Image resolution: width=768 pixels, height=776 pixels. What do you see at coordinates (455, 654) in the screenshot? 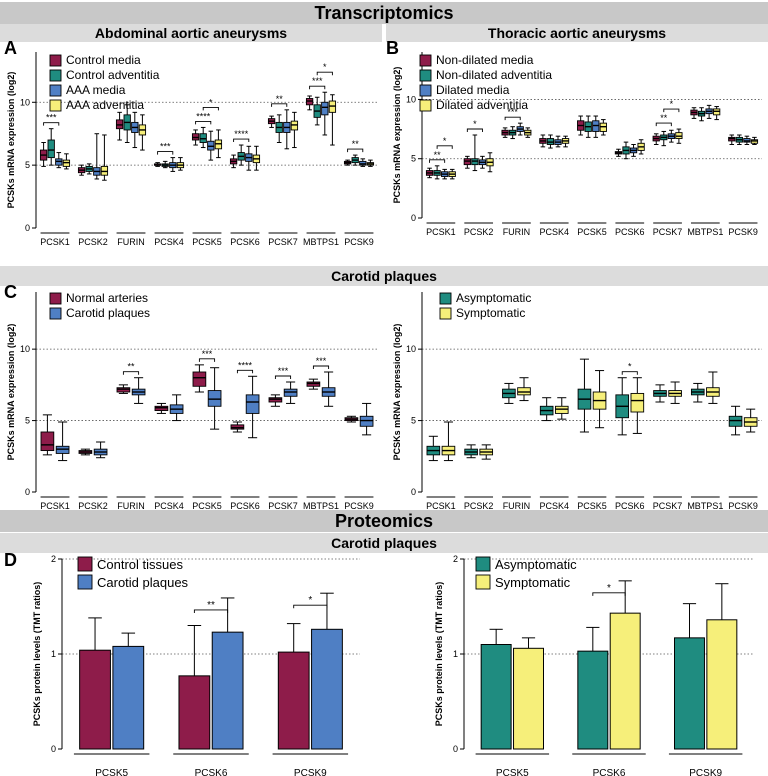
I see `y-tick-label: 1` at bounding box center [455, 654].